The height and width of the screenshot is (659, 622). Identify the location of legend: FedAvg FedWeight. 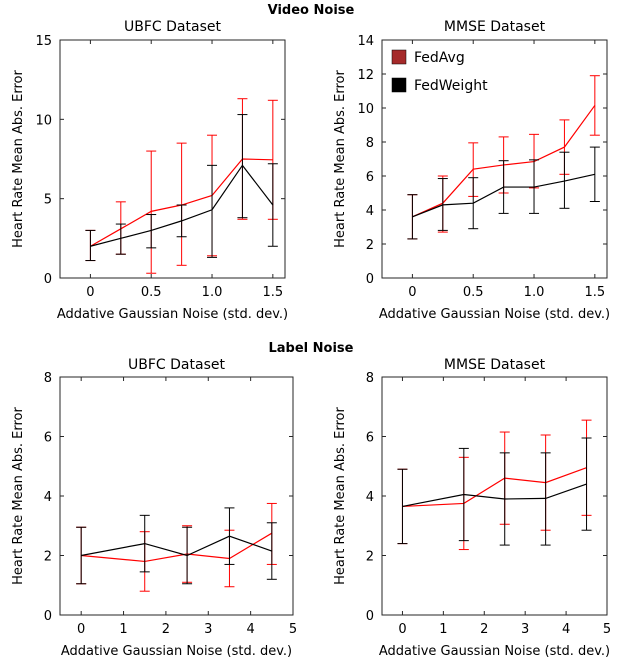
(440, 72).